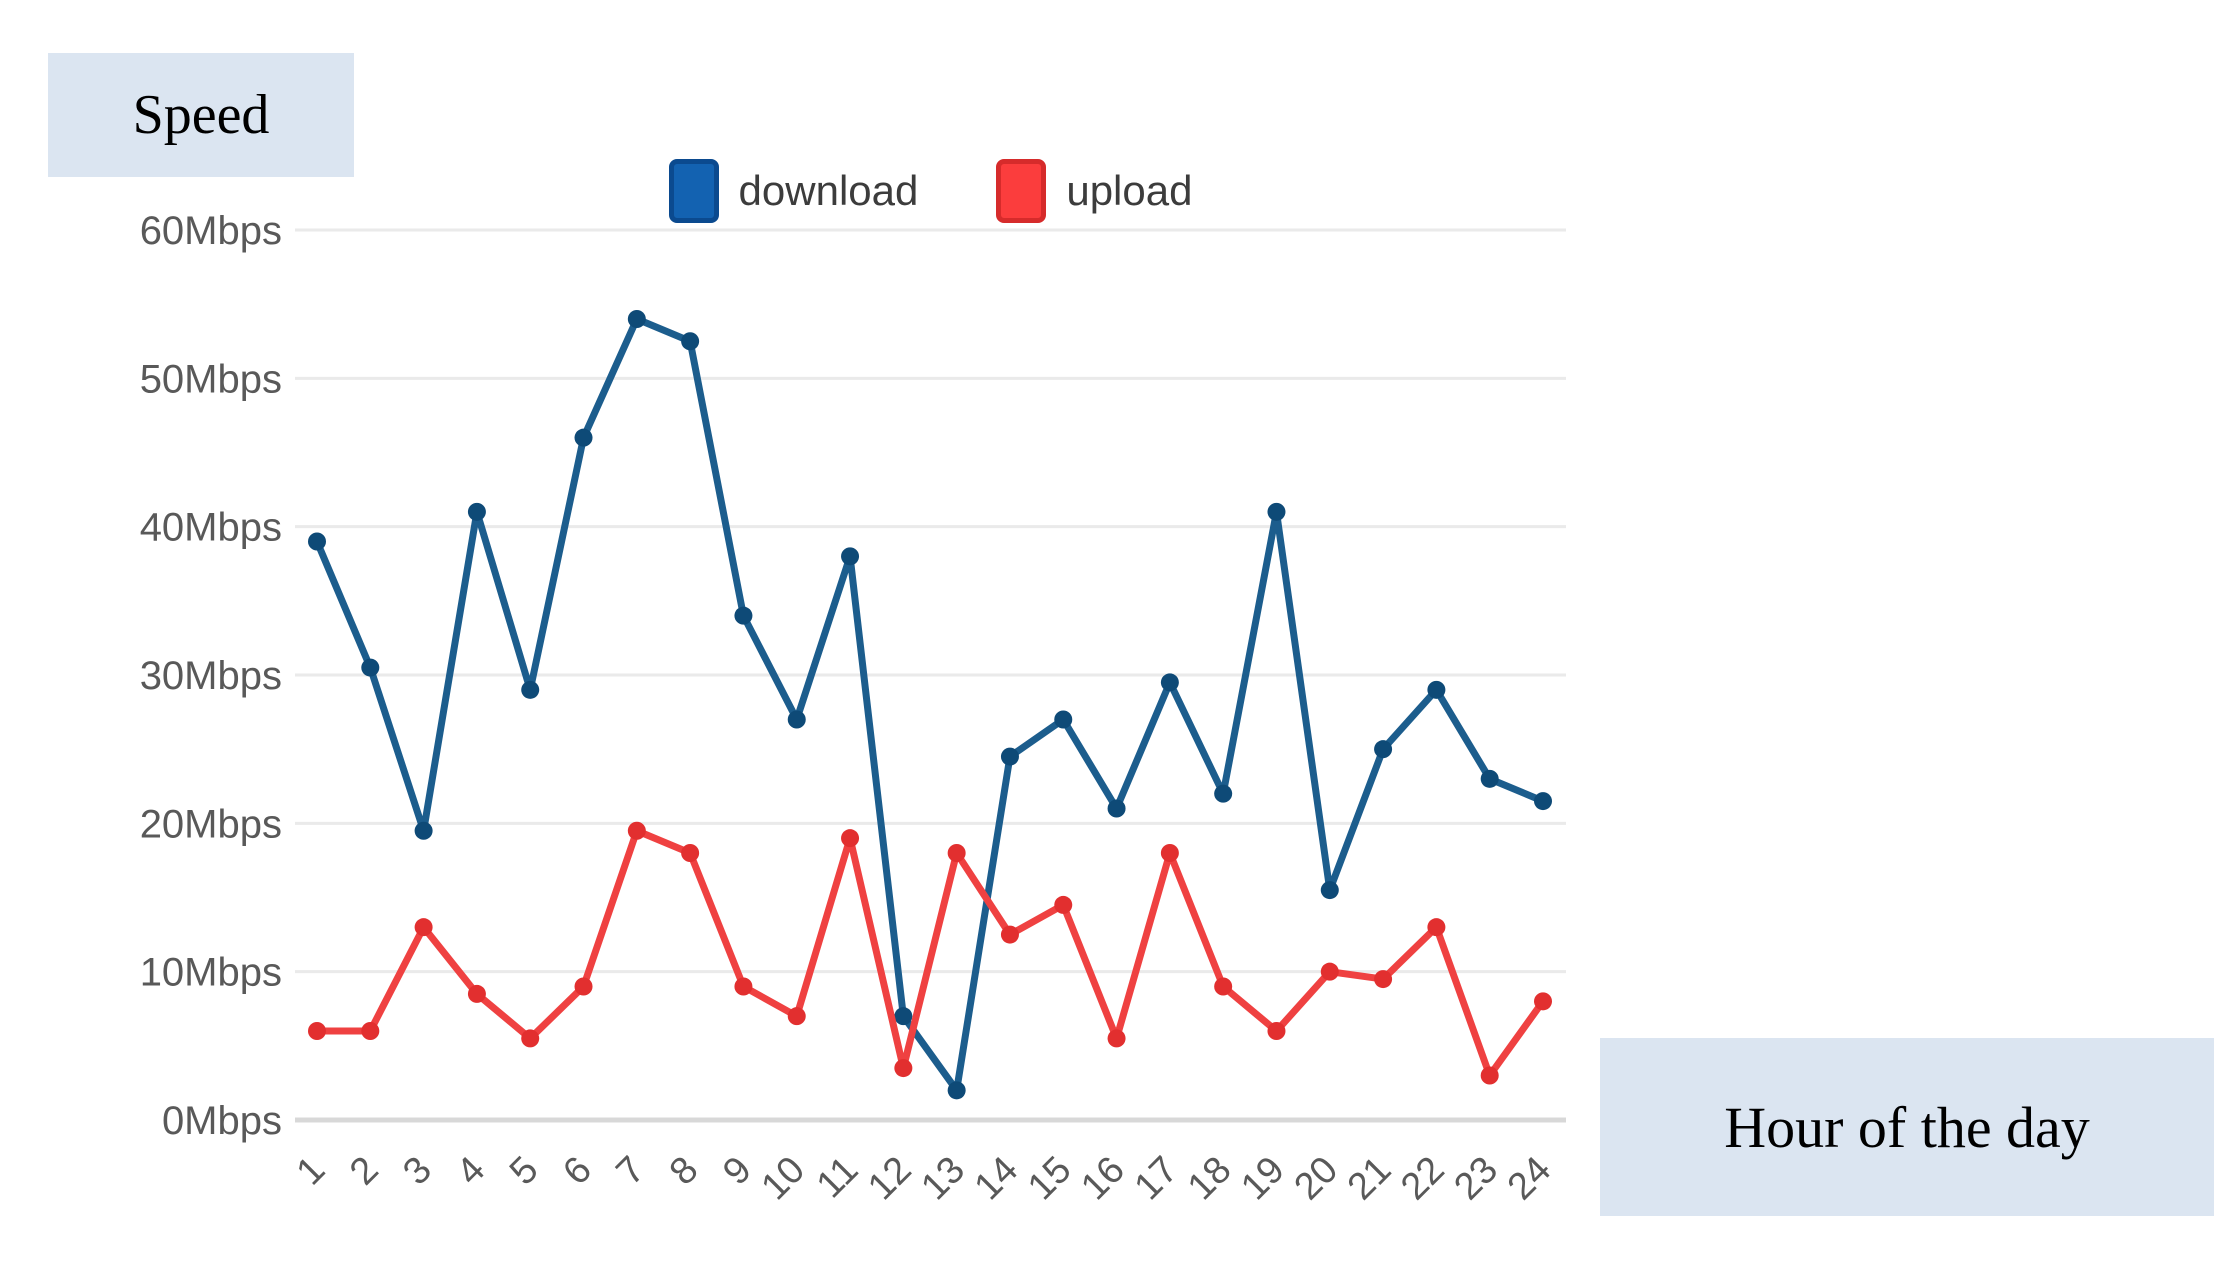 The image size is (2226, 1270). I want to click on x-tick-label: 13, so click(943, 1179).